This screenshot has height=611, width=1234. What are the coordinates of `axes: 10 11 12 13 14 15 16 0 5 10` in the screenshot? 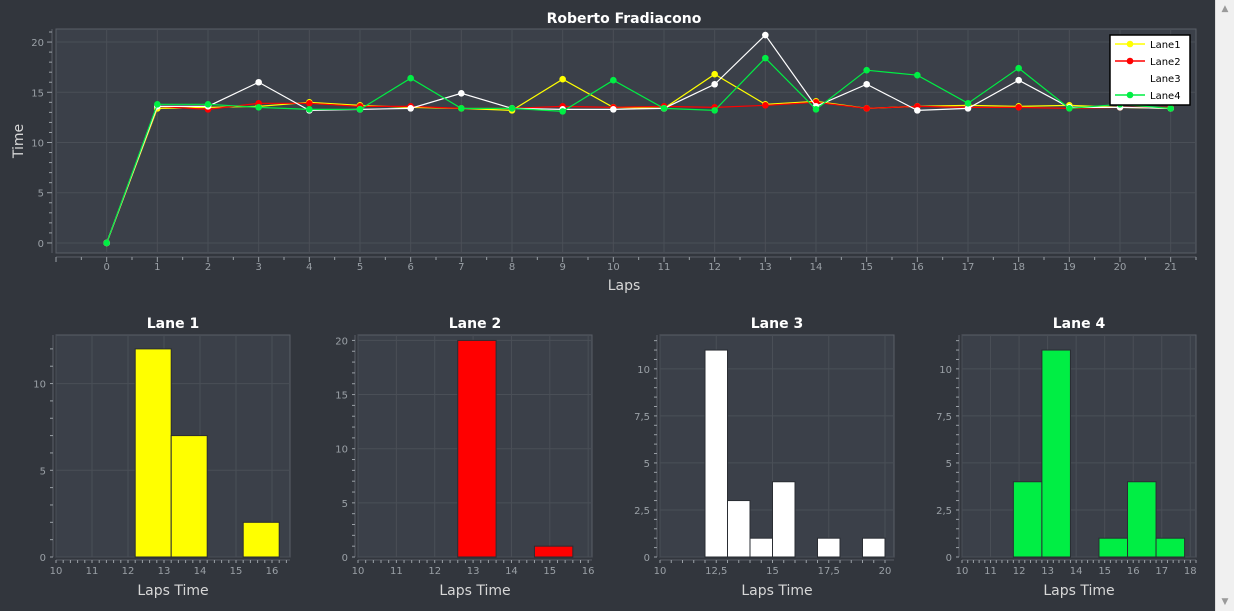 It's located at (161, 456).